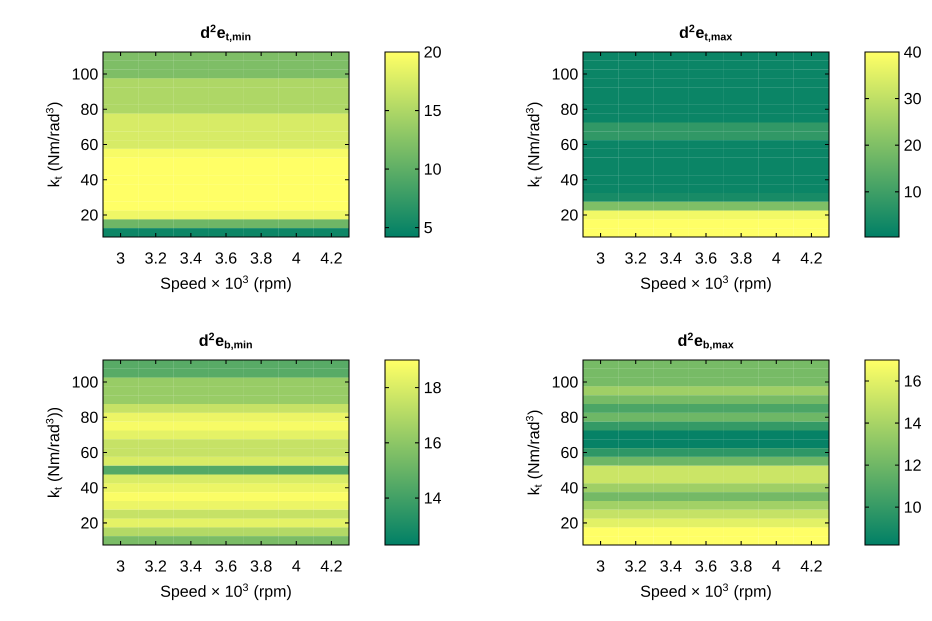  What do you see at coordinates (225, 33) in the screenshot?
I see `chart-title: d$^{2}$e$_{t,min}$` at bounding box center [225, 33].